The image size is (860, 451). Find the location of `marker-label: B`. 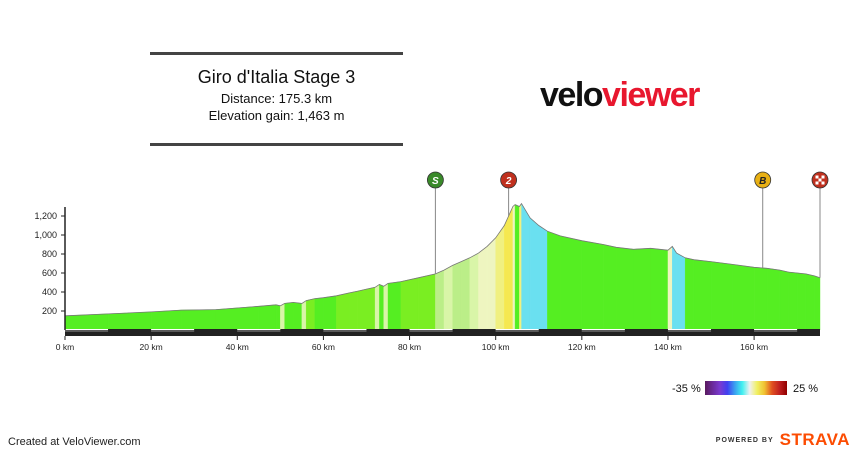

marker-label: B is located at coordinates (762, 181).